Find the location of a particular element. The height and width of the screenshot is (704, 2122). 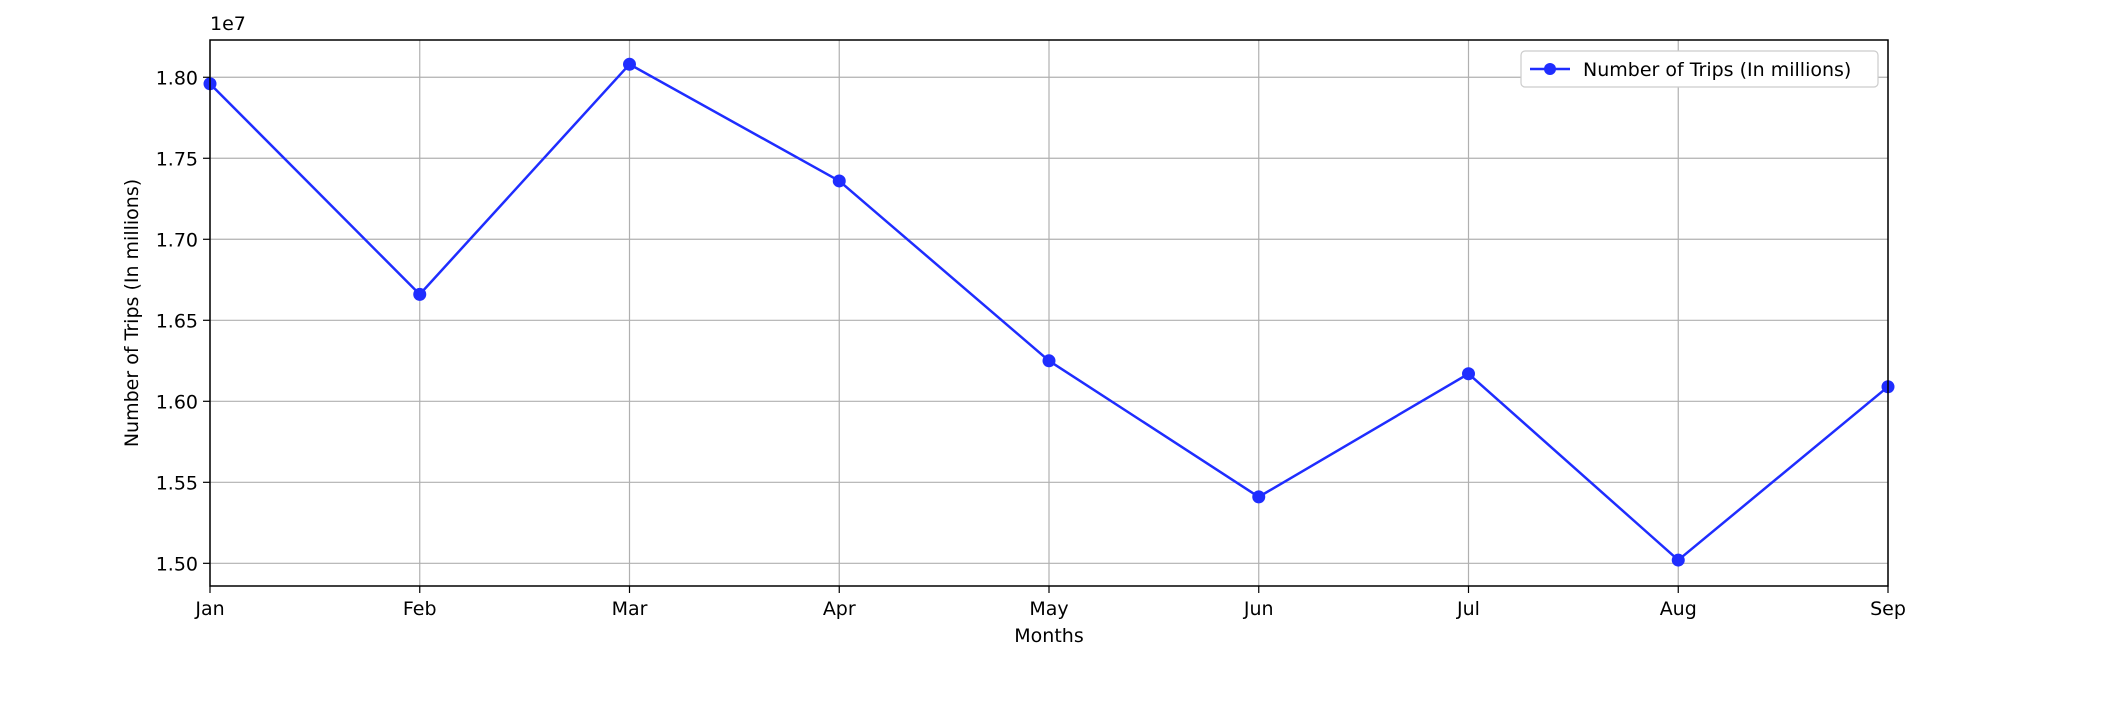

y-tick-label: 1.60 is located at coordinates (177, 402).